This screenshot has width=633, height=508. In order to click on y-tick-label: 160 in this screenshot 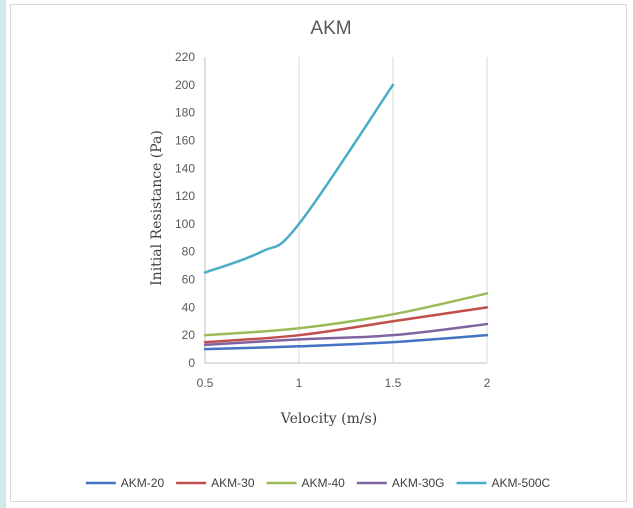, I will do `click(185, 140)`.